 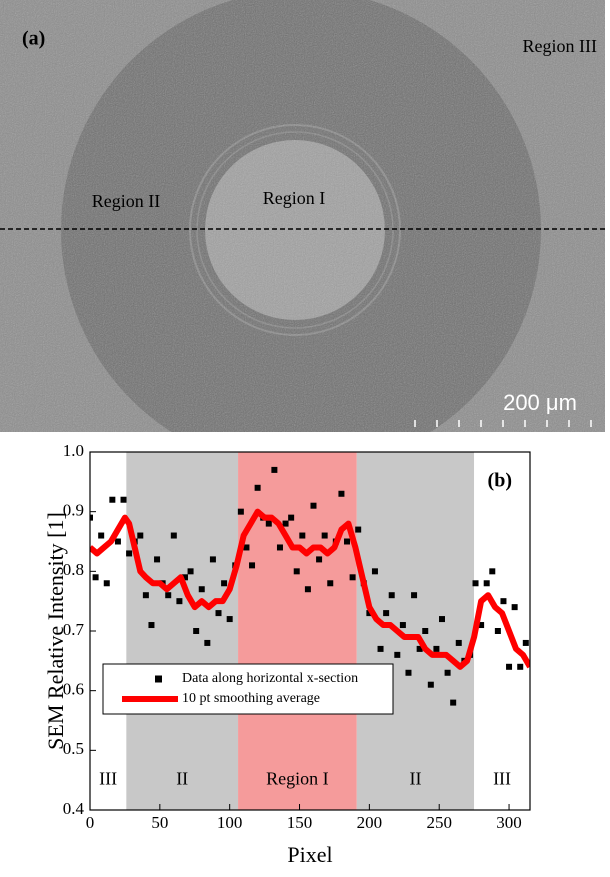 I want to click on y-tick-label: 0.7, so click(x=74, y=629).